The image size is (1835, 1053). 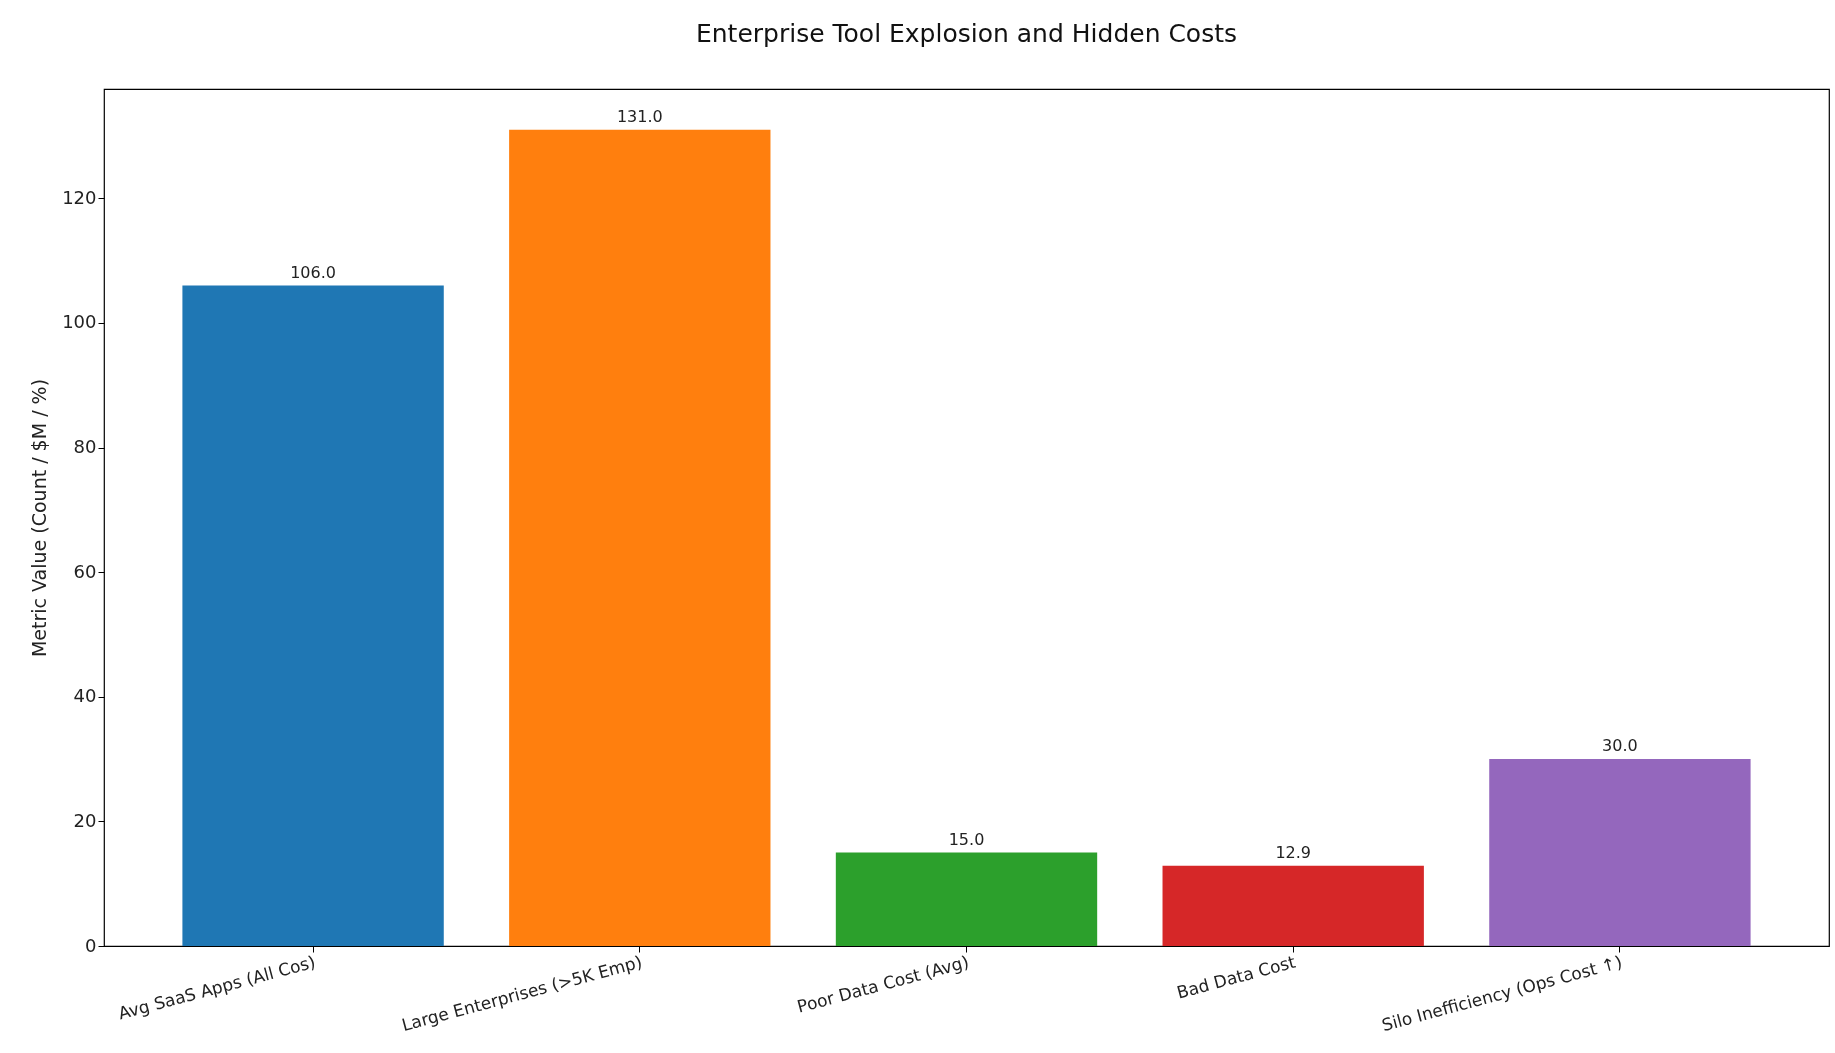 What do you see at coordinates (1236, 977) in the screenshot?
I see `x-tick-label: Bad Data Cost` at bounding box center [1236, 977].